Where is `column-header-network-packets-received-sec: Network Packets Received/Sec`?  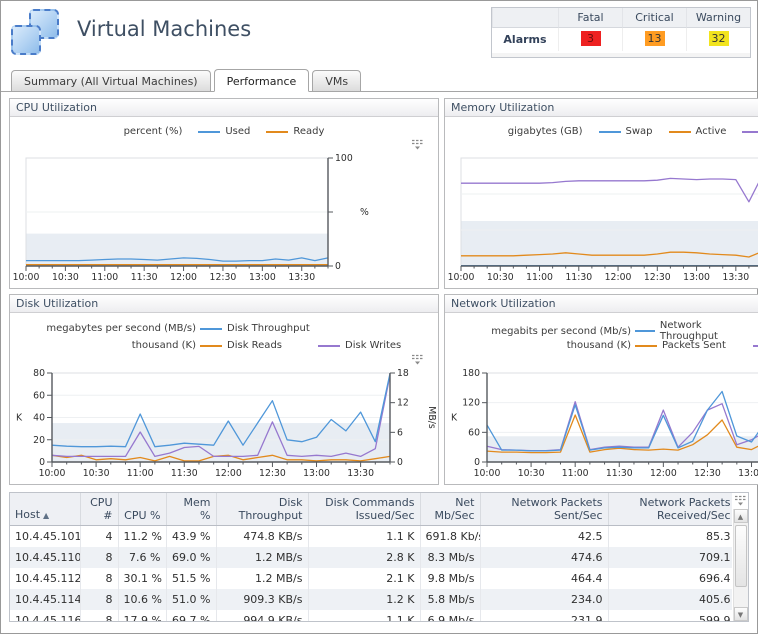
column-header-network-packets-received-sec: Network Packets Received/Sec is located at coordinates (670, 509).